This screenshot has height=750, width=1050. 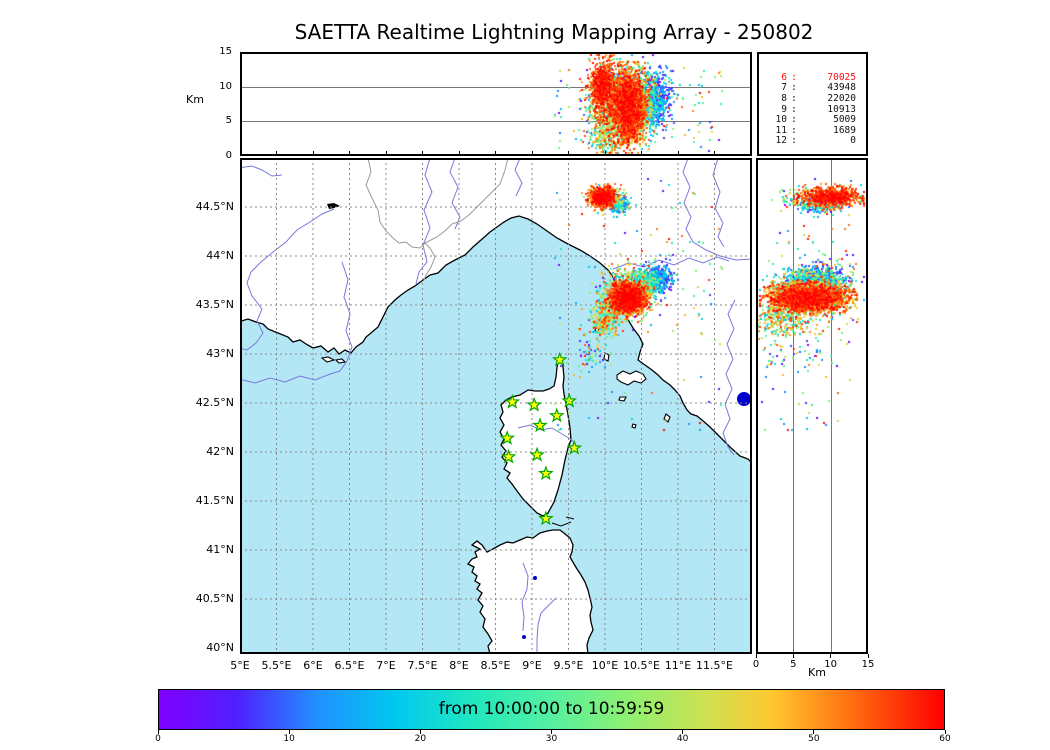 What do you see at coordinates (841, 109) in the screenshot?
I see `legend-cell: 10913` at bounding box center [841, 109].